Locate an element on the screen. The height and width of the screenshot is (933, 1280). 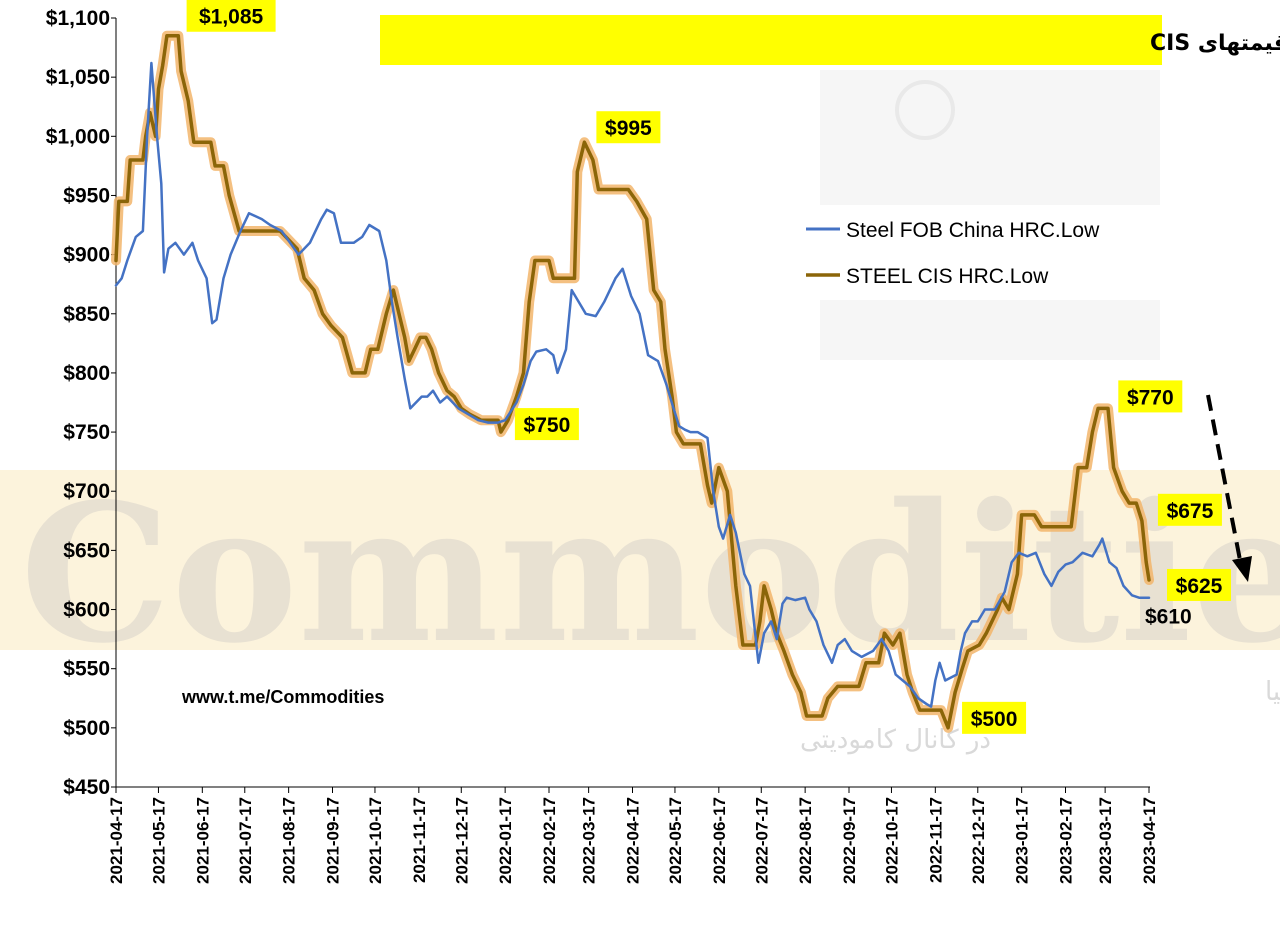
y-tick-label: $600 is located at coordinates (86, 610).